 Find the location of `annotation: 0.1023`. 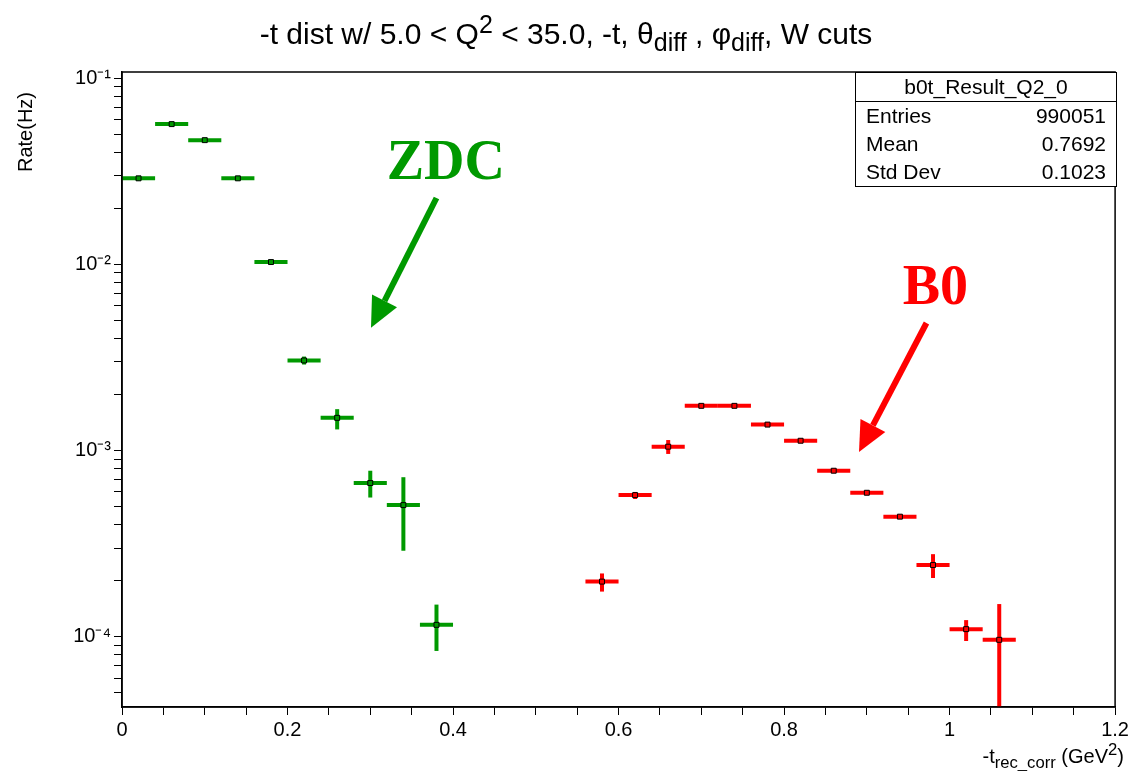

annotation: 0.1023 is located at coordinates (1073, 172).